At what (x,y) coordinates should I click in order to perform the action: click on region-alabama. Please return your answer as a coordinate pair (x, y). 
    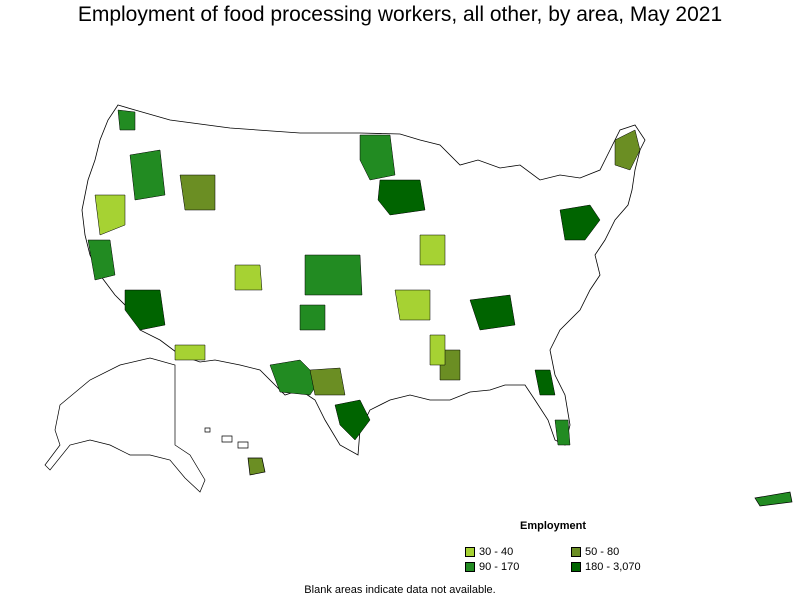
    Looking at the image, I should click on (437, 350).